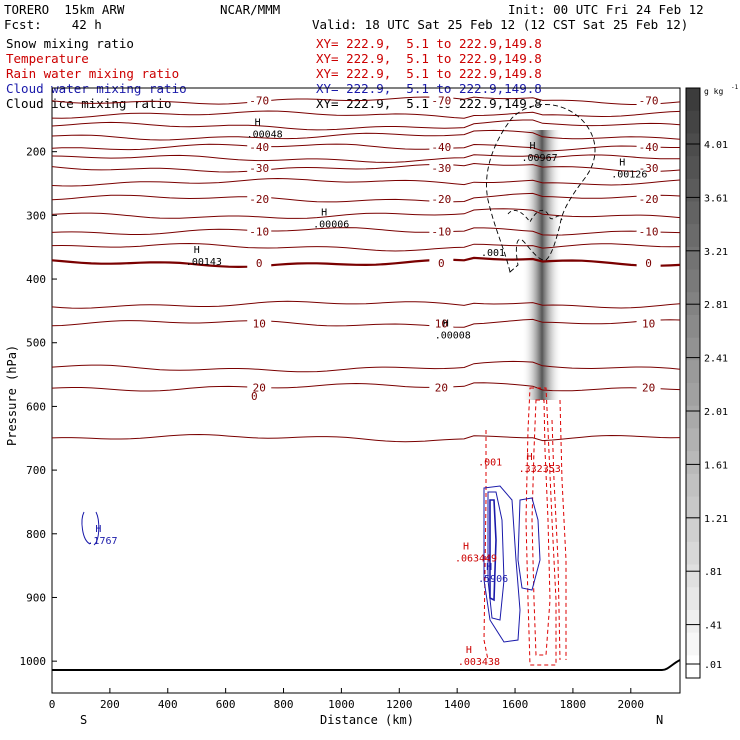 The image size is (740, 740). I want to click on colorbar-tick-label: 1.21, so click(716, 519).